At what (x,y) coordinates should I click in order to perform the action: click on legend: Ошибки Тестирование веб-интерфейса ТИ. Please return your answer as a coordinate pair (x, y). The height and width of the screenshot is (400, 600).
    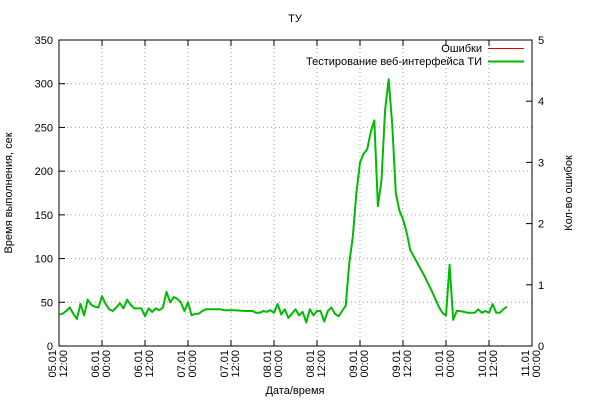
    Looking at the image, I should click on (415, 55).